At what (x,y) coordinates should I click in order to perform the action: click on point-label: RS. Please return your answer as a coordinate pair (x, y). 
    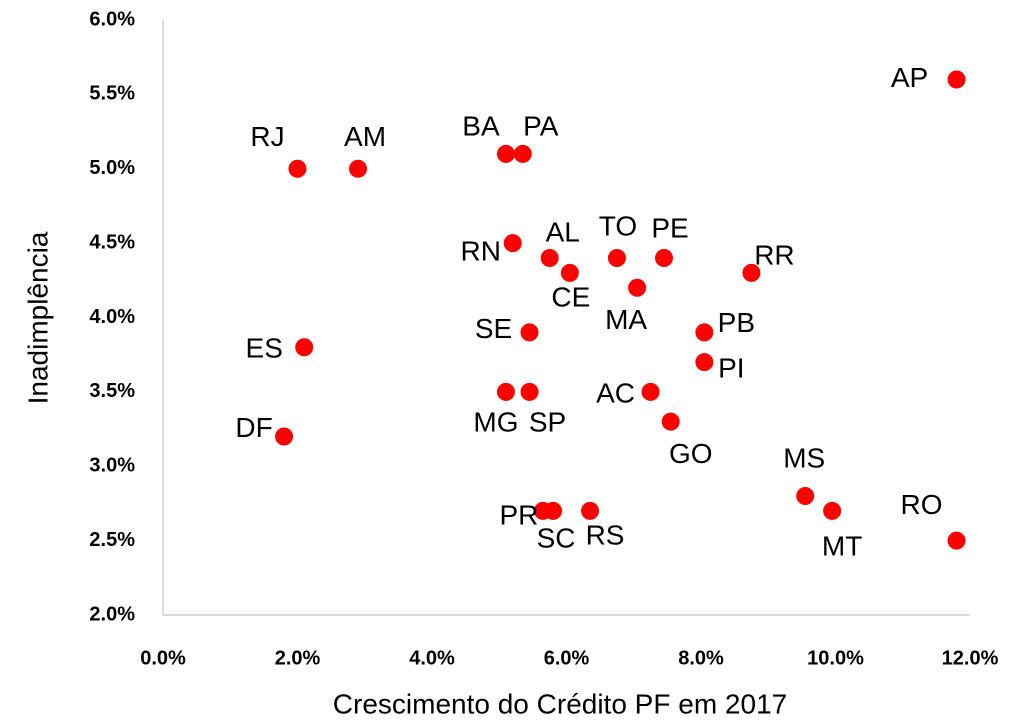
    Looking at the image, I should click on (605, 534).